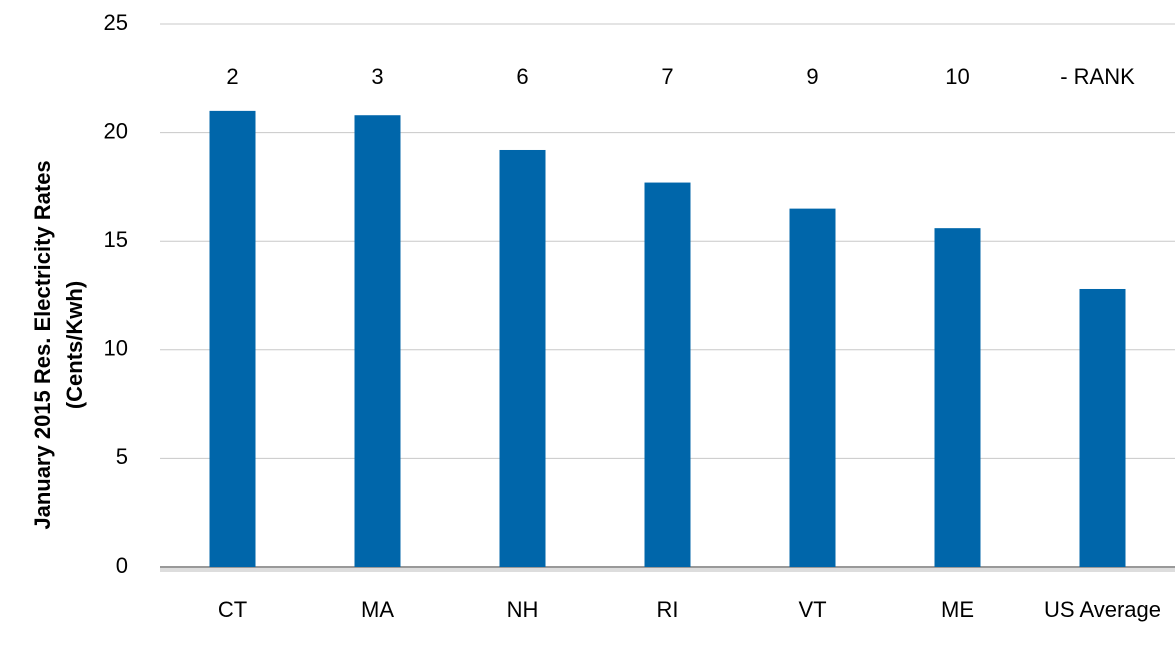 Image resolution: width=1175 pixels, height=660 pixels. Describe the element at coordinates (116, 22) in the screenshot. I see `y-tick-label: 25` at that location.